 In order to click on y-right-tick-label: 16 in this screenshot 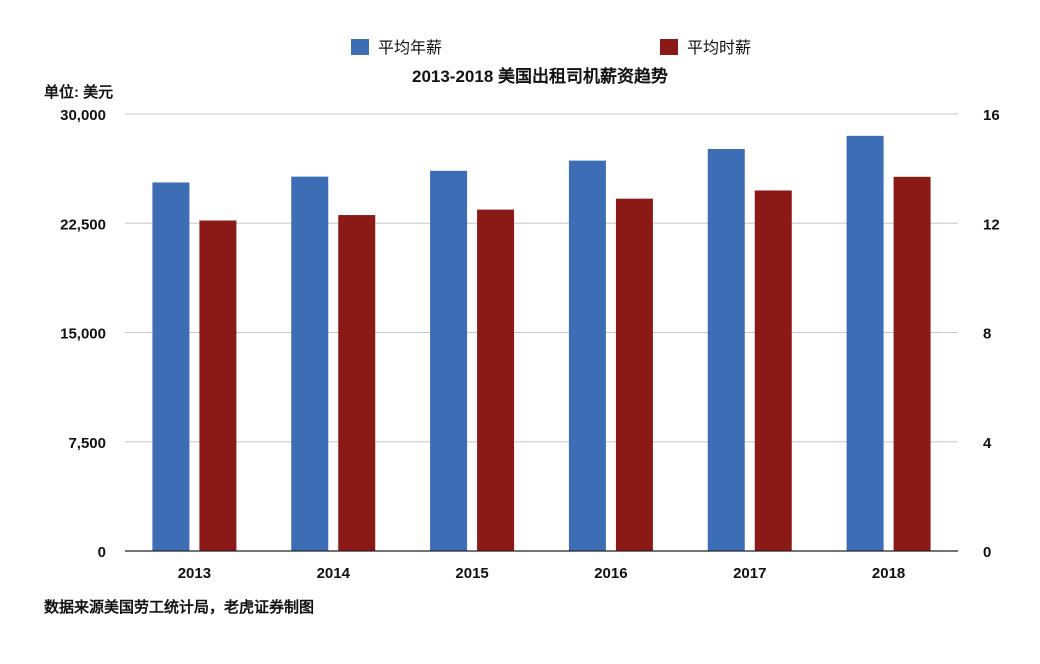, I will do `click(991, 115)`.